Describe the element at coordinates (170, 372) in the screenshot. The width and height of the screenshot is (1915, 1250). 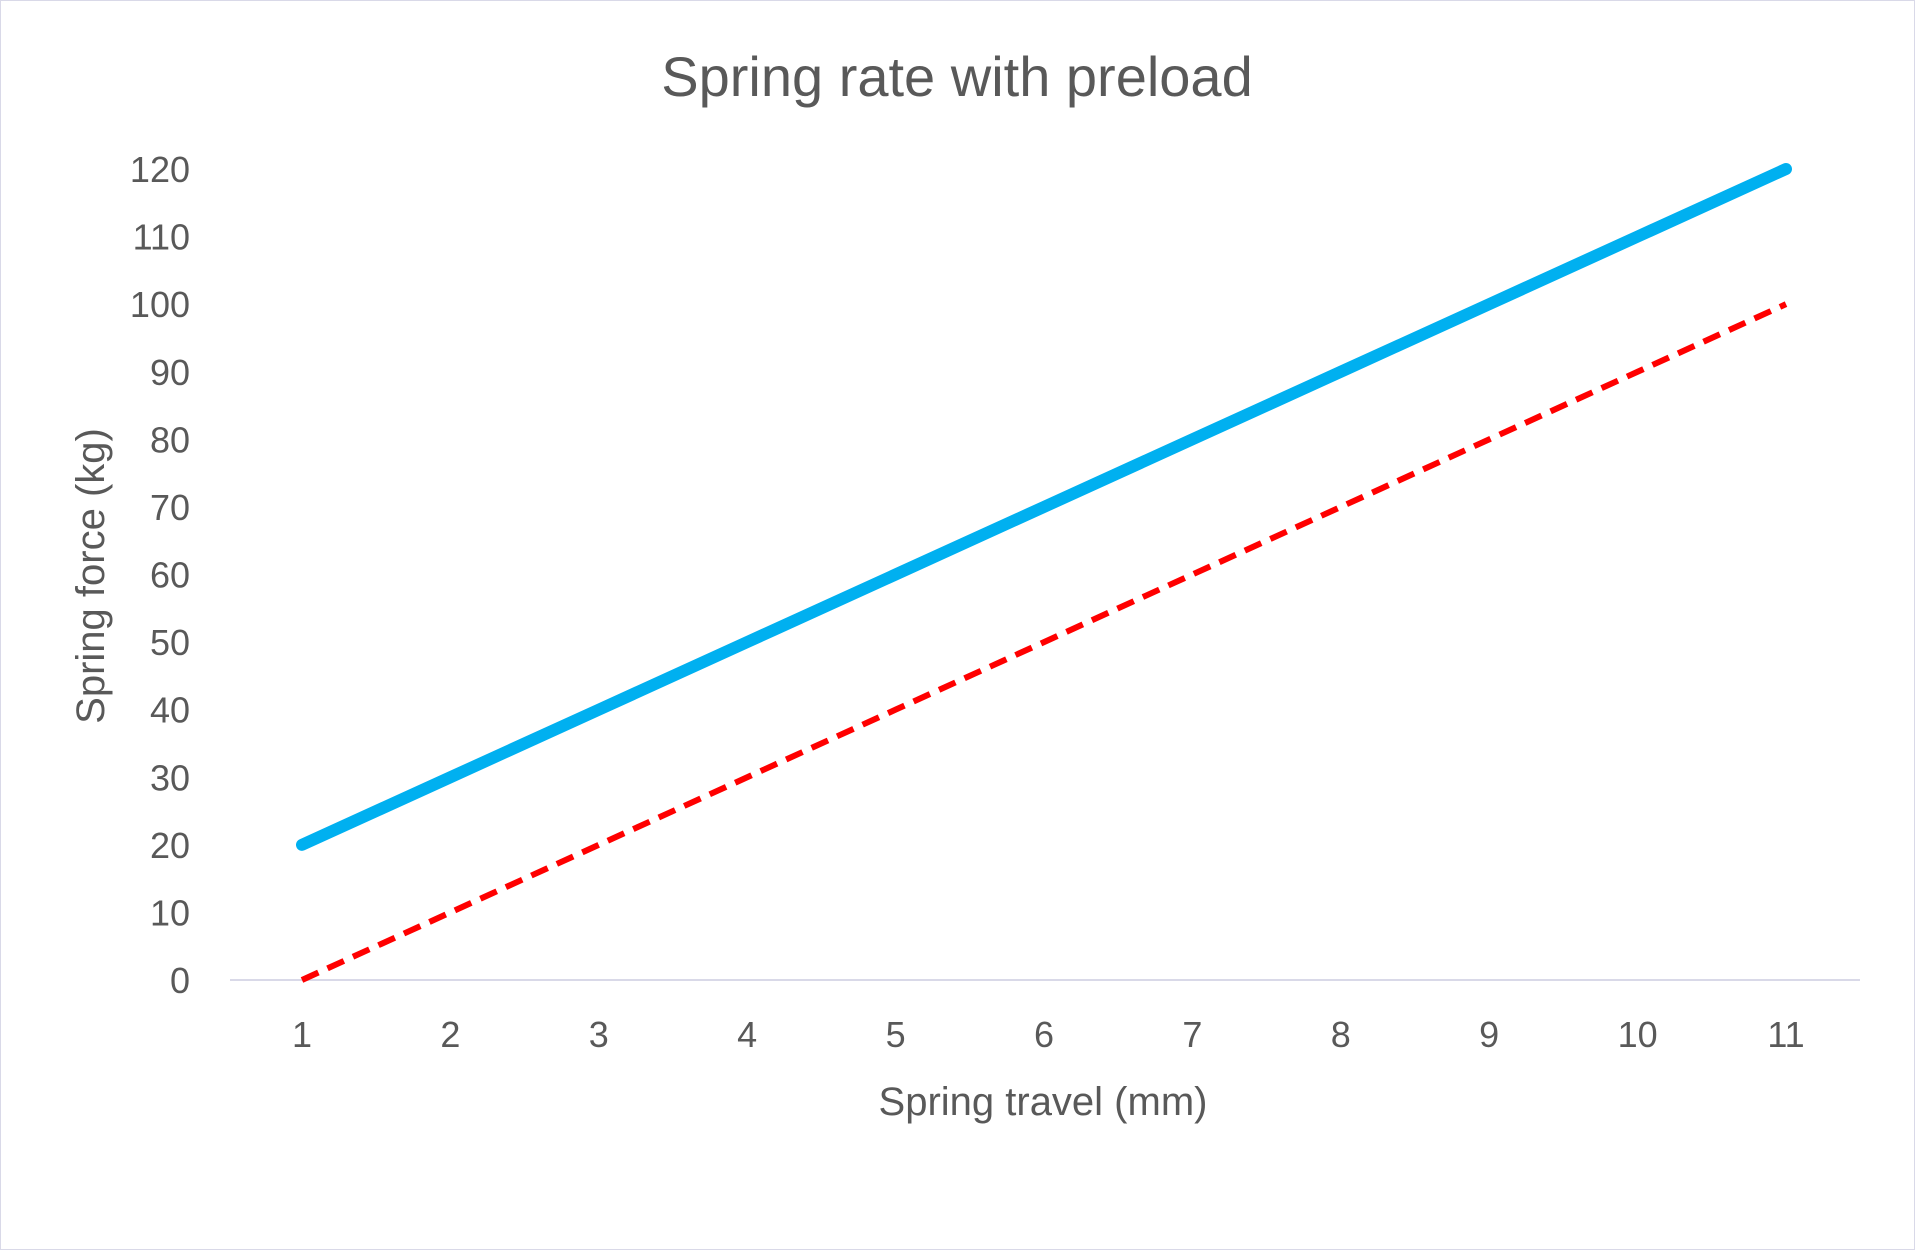
I see `y-tick-label: 90` at that location.